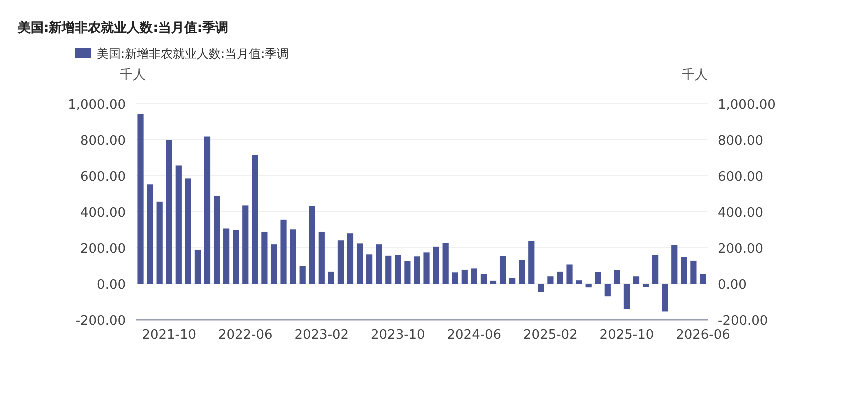 This screenshot has width=845, height=398. I want to click on x-tick-label: 2025-02, so click(551, 335).